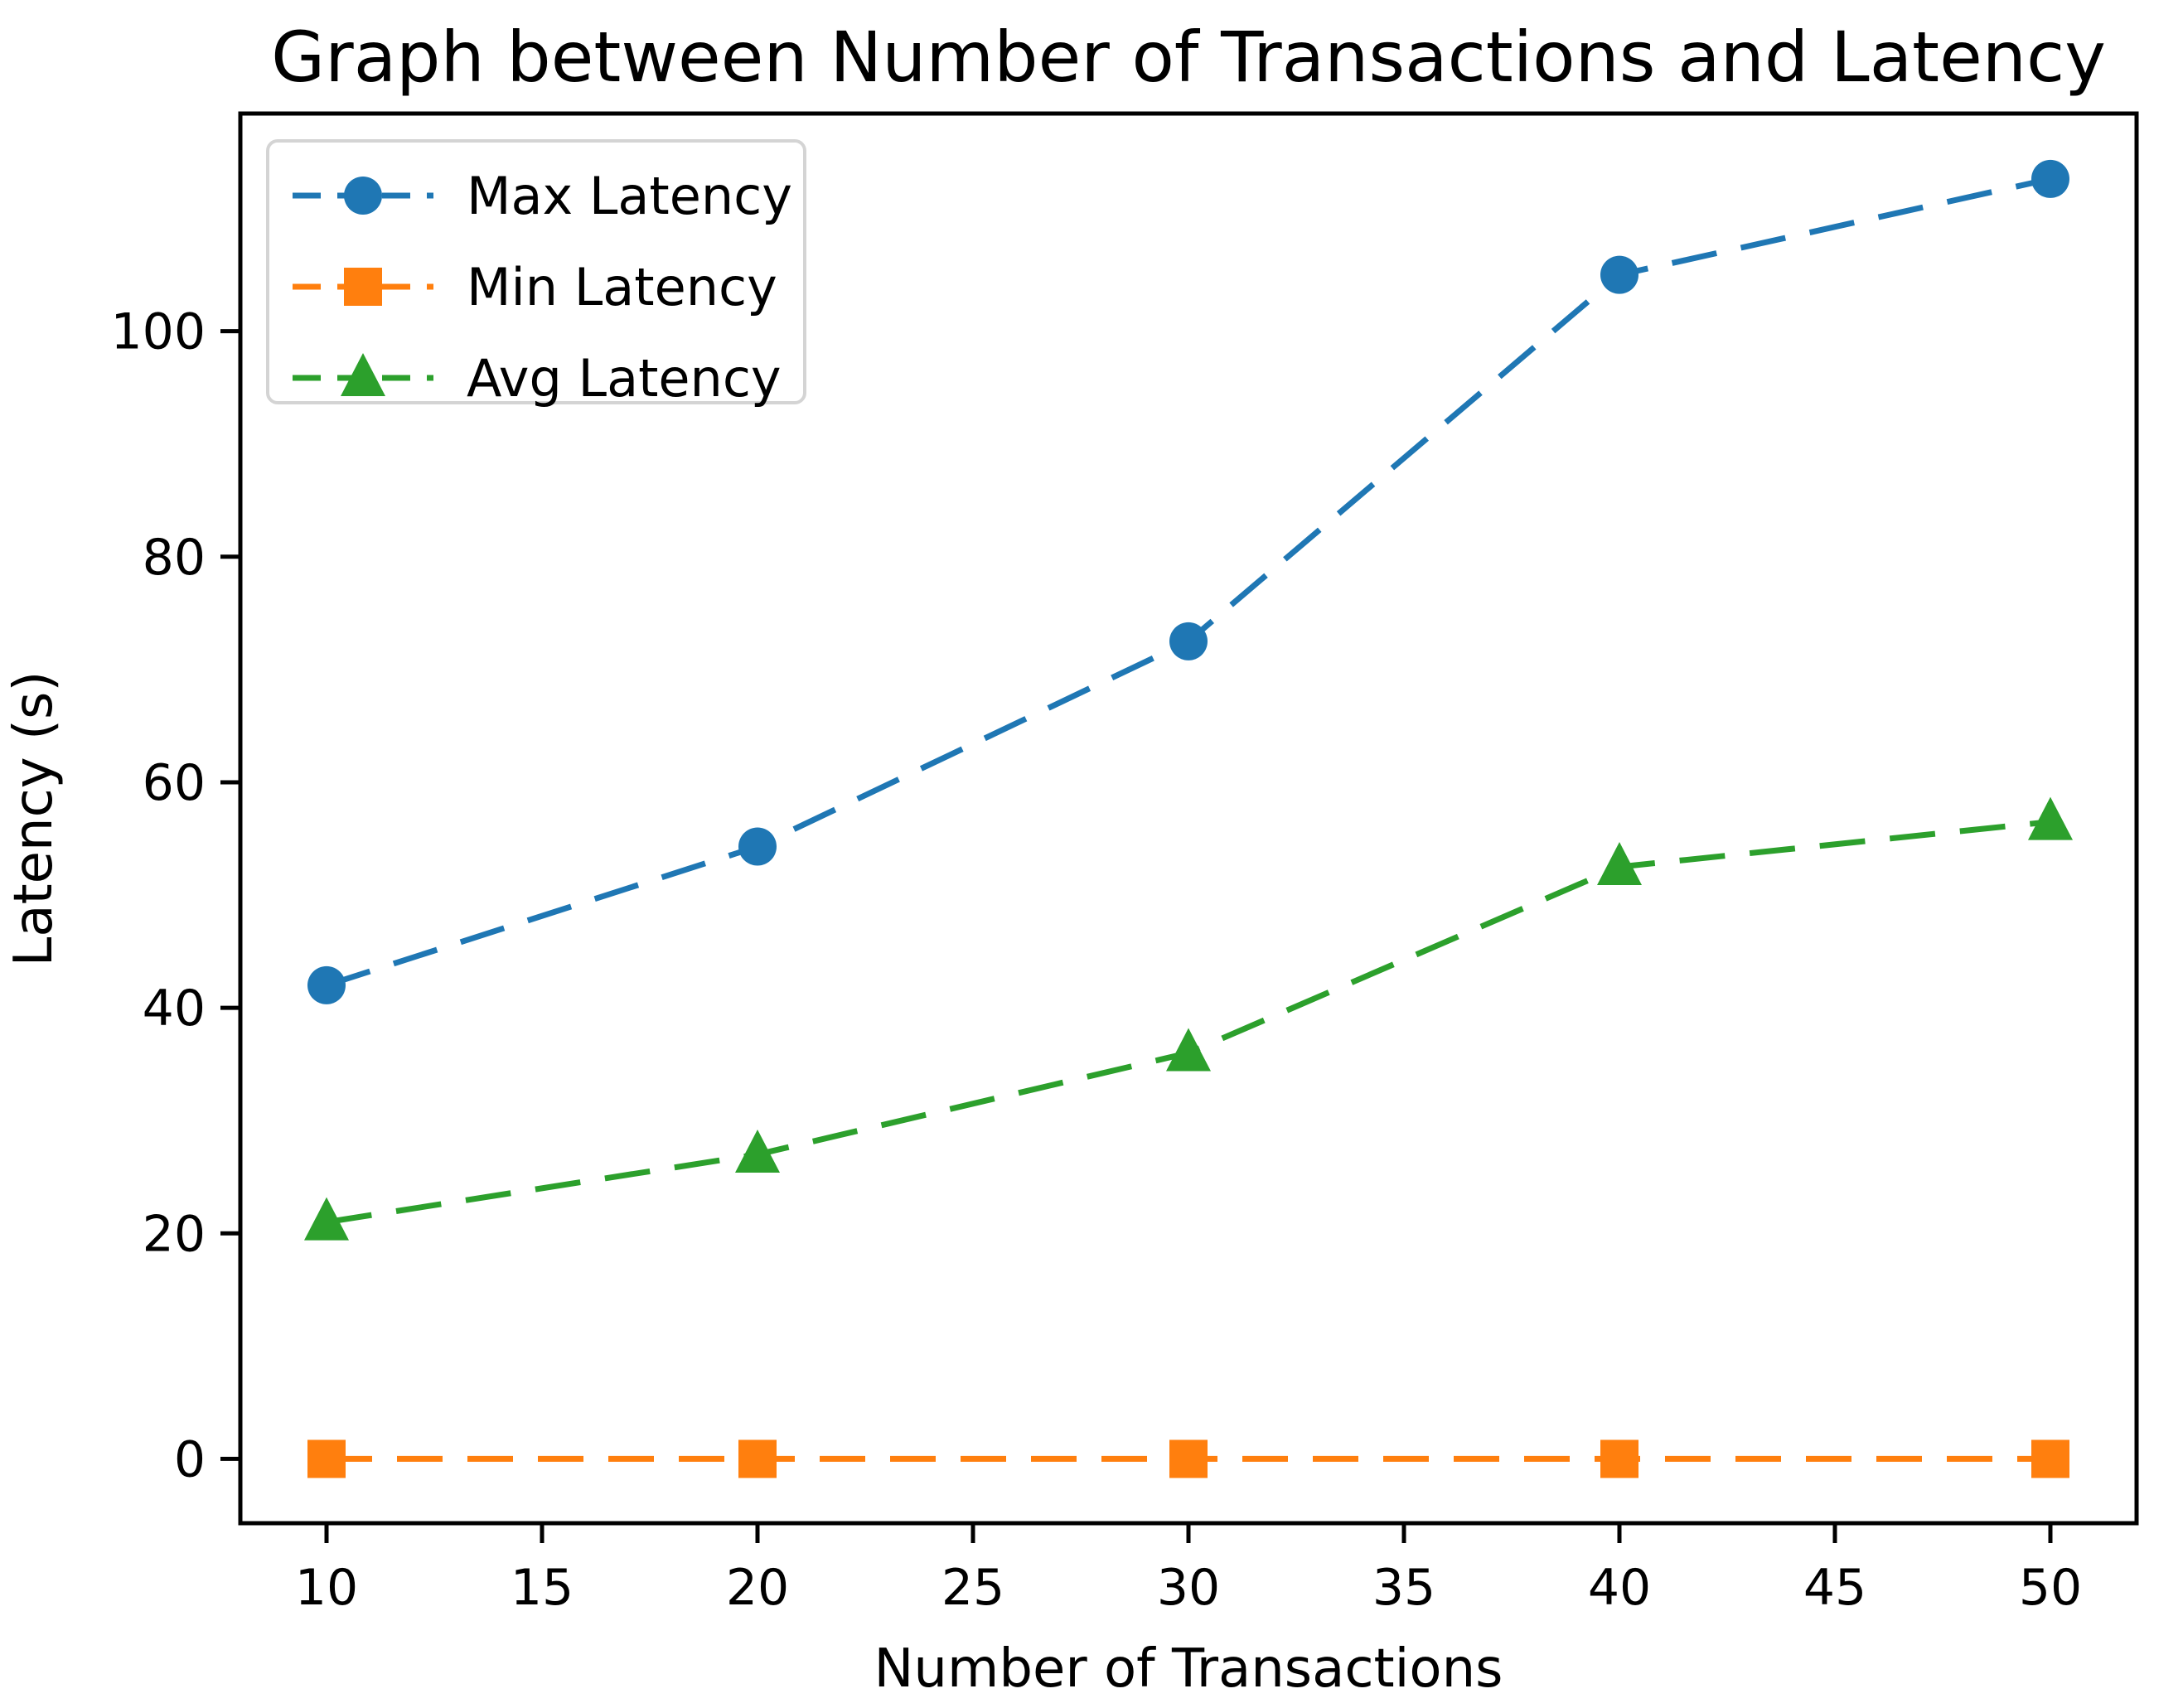 This screenshot has width=2183, height=1708. What do you see at coordinates (190, 1459) in the screenshot?
I see `y-tick-label: 0` at bounding box center [190, 1459].